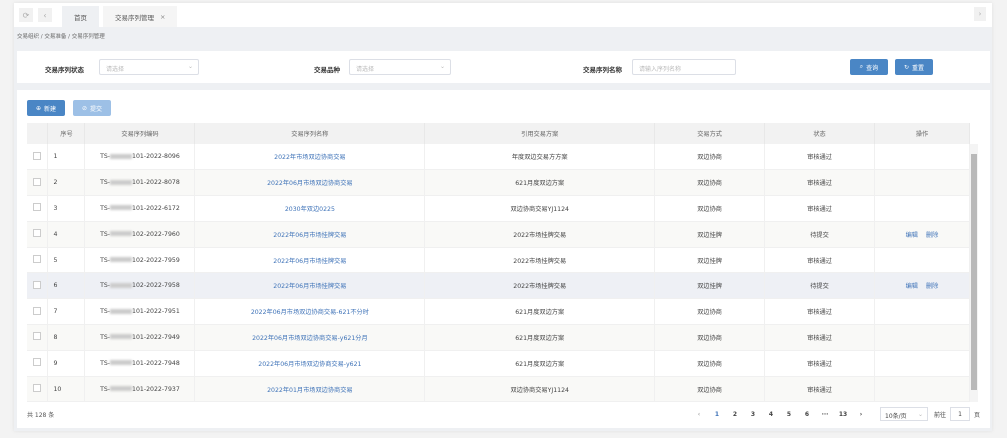 This screenshot has width=1007, height=438. What do you see at coordinates (140, 312) in the screenshot?
I see `sequence-code: TS- 101-2022-7951` at bounding box center [140, 312].